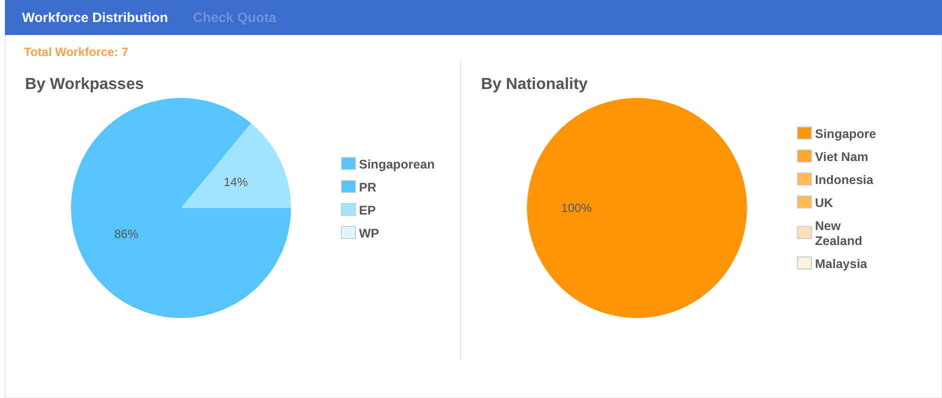 This screenshot has height=398, width=942. What do you see at coordinates (841, 157) in the screenshot?
I see `legend-label: Viet Nam` at bounding box center [841, 157].